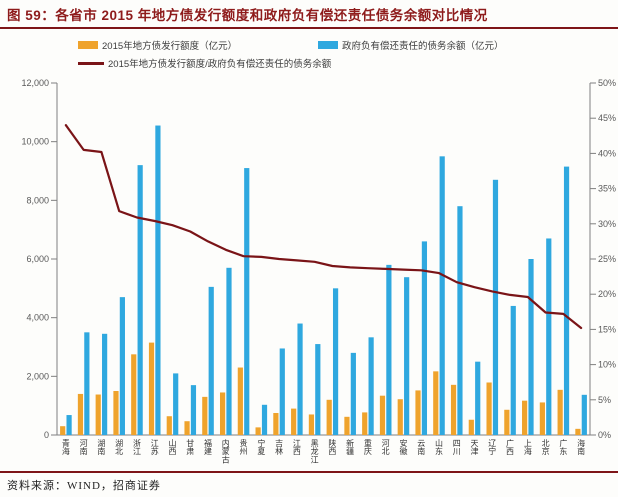 The height and width of the screenshot is (497, 618). What do you see at coordinates (607, 153) in the screenshot?
I see `right-axis-tick-label: 40%` at bounding box center [607, 153].